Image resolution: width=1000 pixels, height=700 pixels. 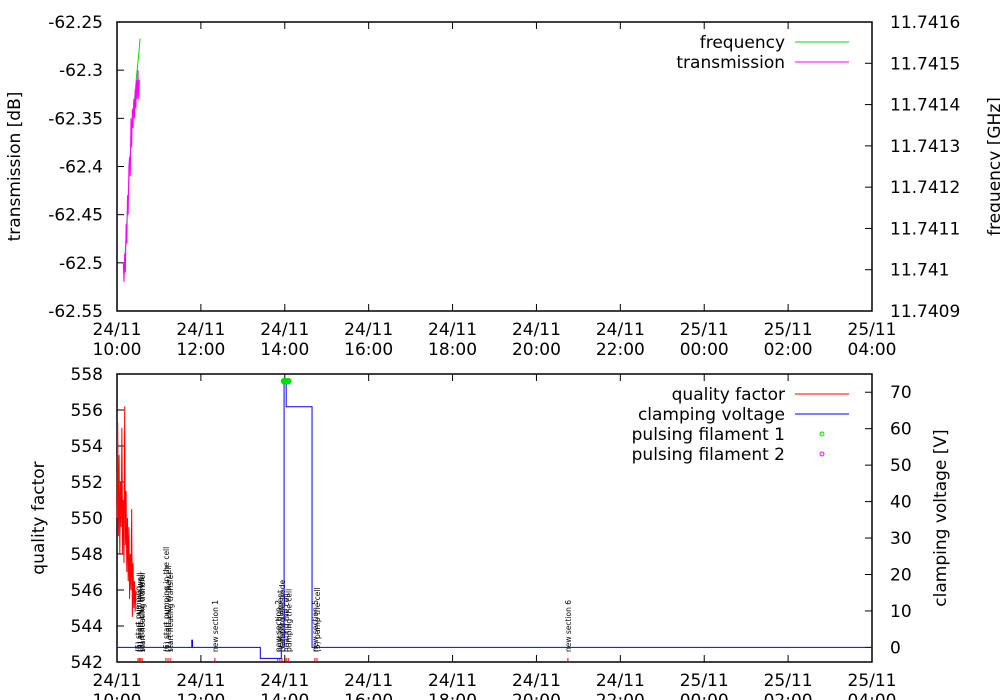 What do you see at coordinates (901, 430) in the screenshot?
I see `y2-tick-label: 60` at bounding box center [901, 430].